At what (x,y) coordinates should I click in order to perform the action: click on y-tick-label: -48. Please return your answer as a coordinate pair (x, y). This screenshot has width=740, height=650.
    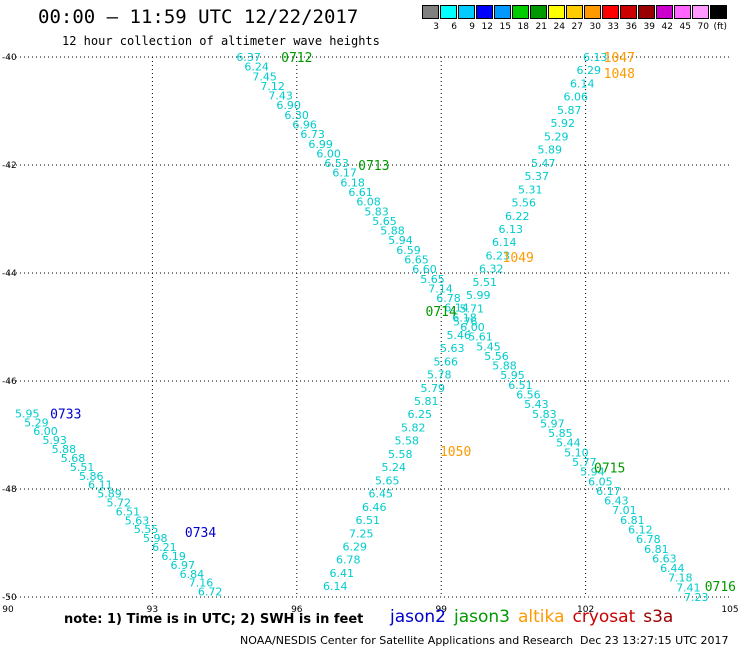
    Looking at the image, I should click on (9, 490).